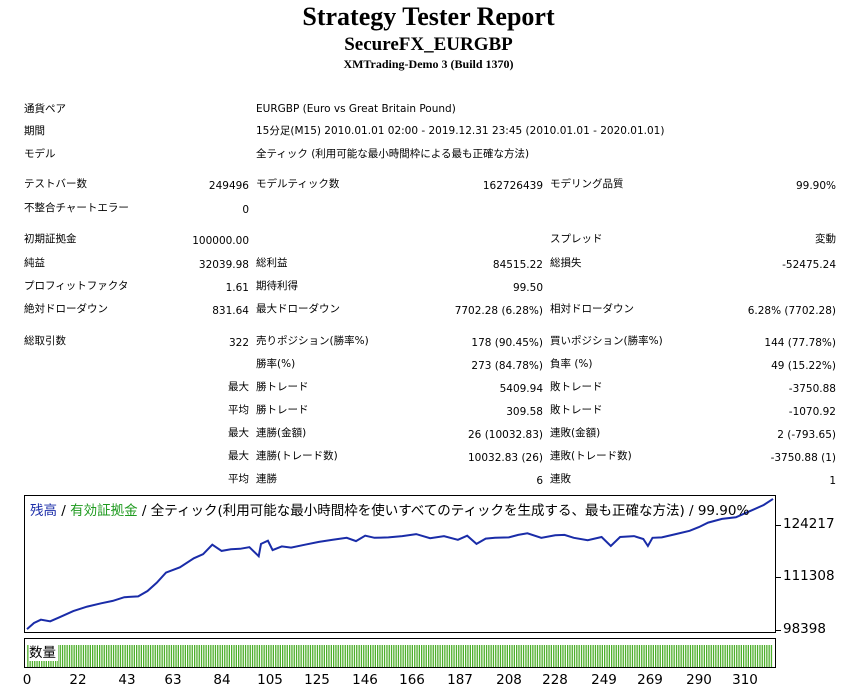 This screenshot has width=857, height=695. What do you see at coordinates (745, 680) in the screenshot?
I see `x-tick-label: 310` at bounding box center [745, 680].